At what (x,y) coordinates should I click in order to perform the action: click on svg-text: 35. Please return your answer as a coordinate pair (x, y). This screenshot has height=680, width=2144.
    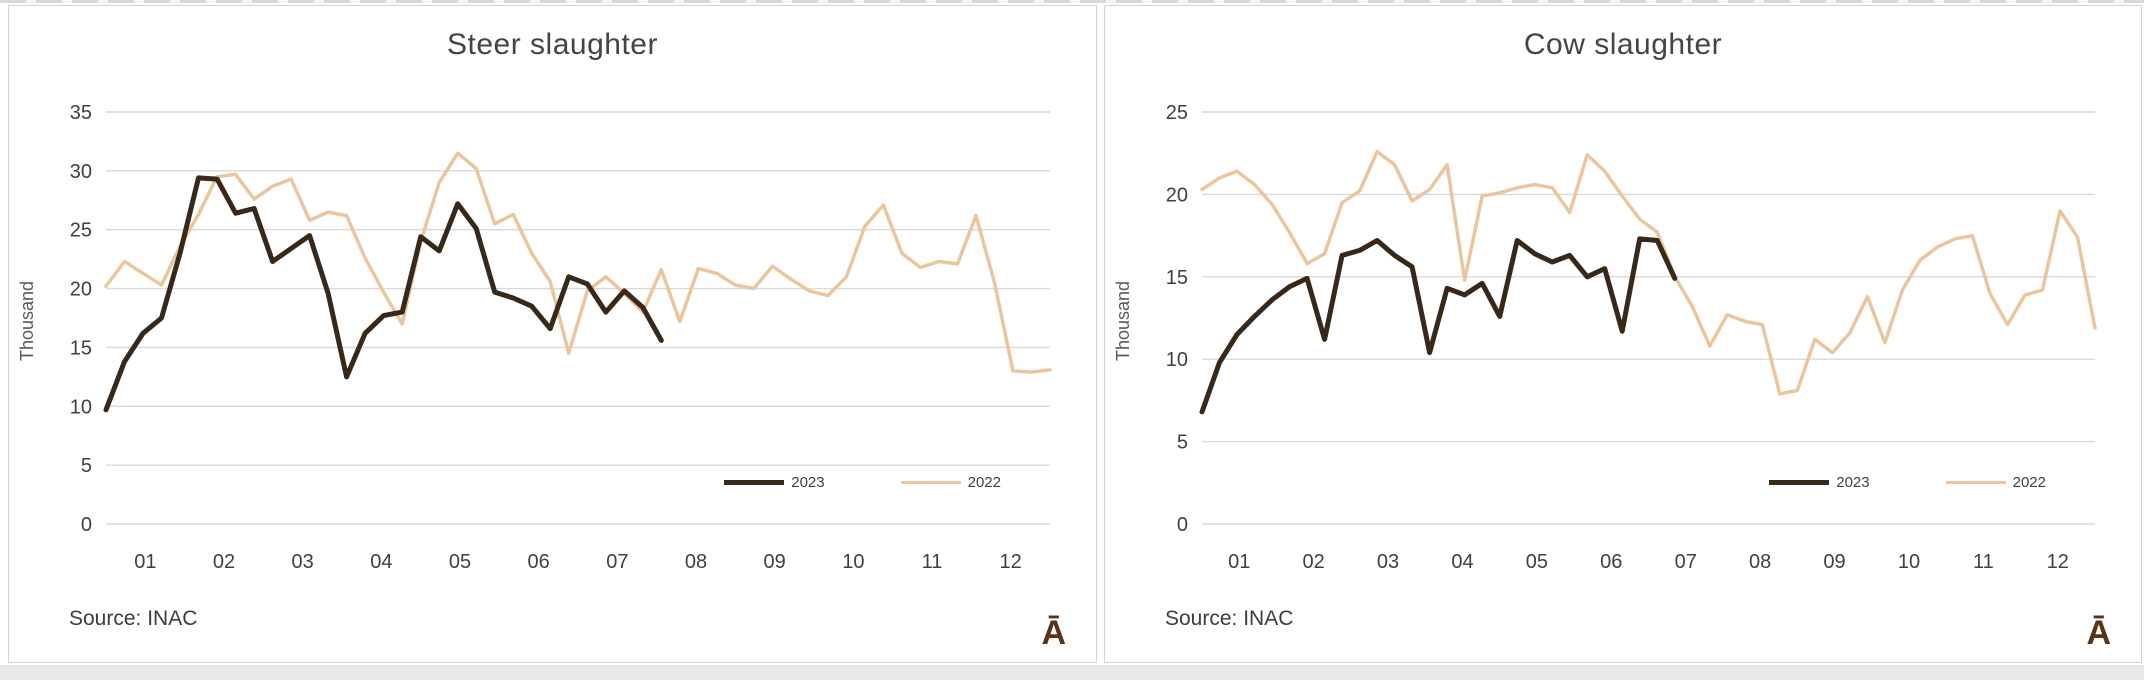
    Looking at the image, I should click on (81, 113).